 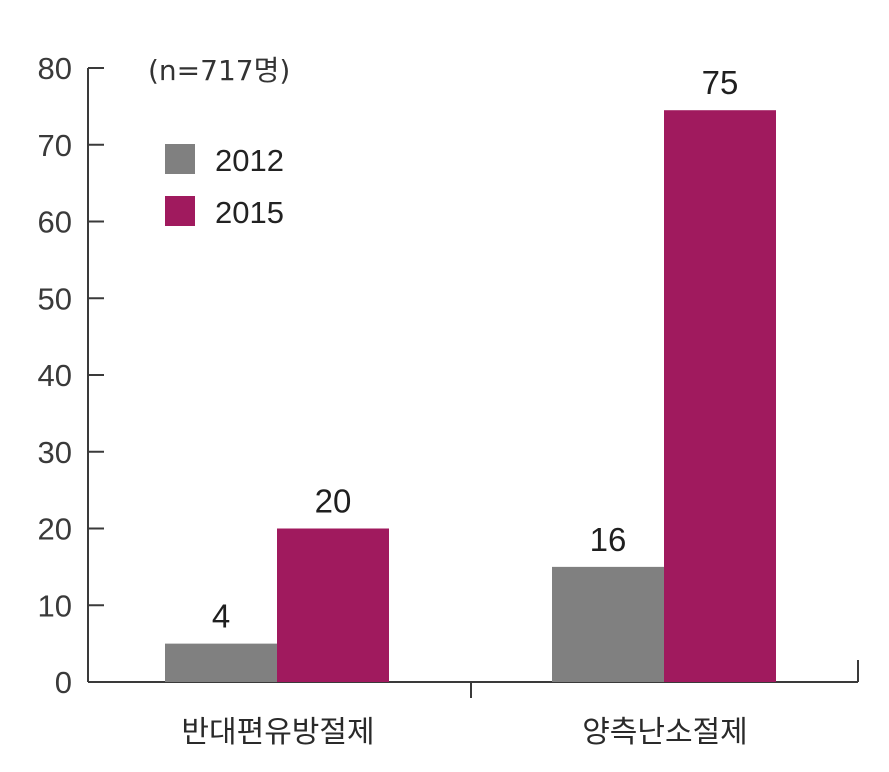 What do you see at coordinates (249, 160) in the screenshot?
I see `legend-label-2012: 2012` at bounding box center [249, 160].